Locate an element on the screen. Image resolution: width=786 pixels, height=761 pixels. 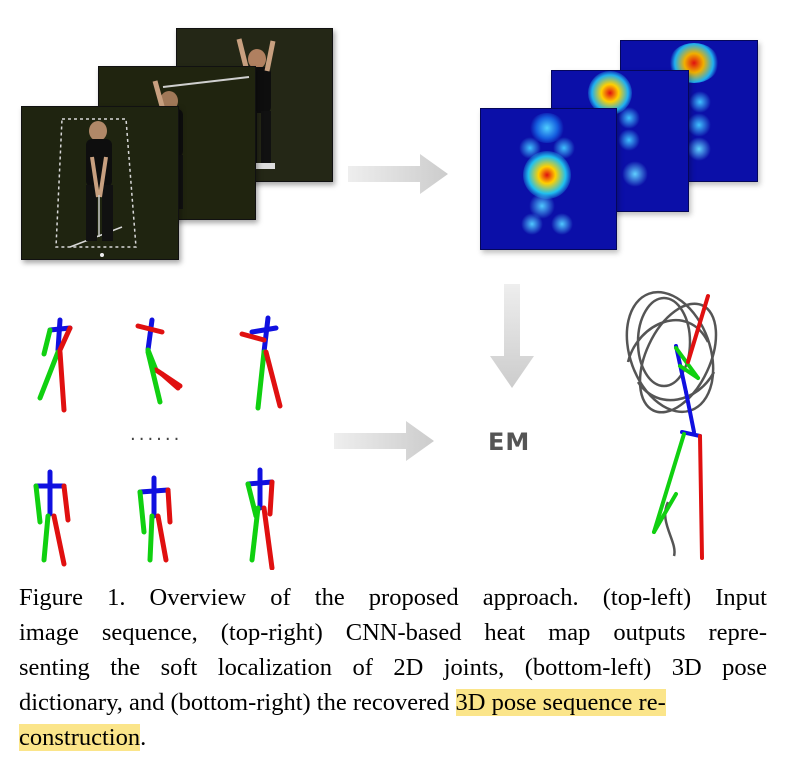
caption-highlight-a: 3D pose sequence re- is located at coordinates (560, 702).